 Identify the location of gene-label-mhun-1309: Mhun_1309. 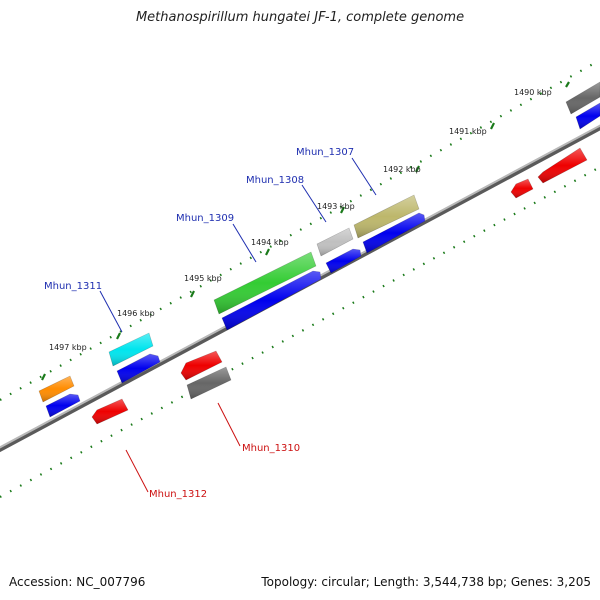
(205, 218).